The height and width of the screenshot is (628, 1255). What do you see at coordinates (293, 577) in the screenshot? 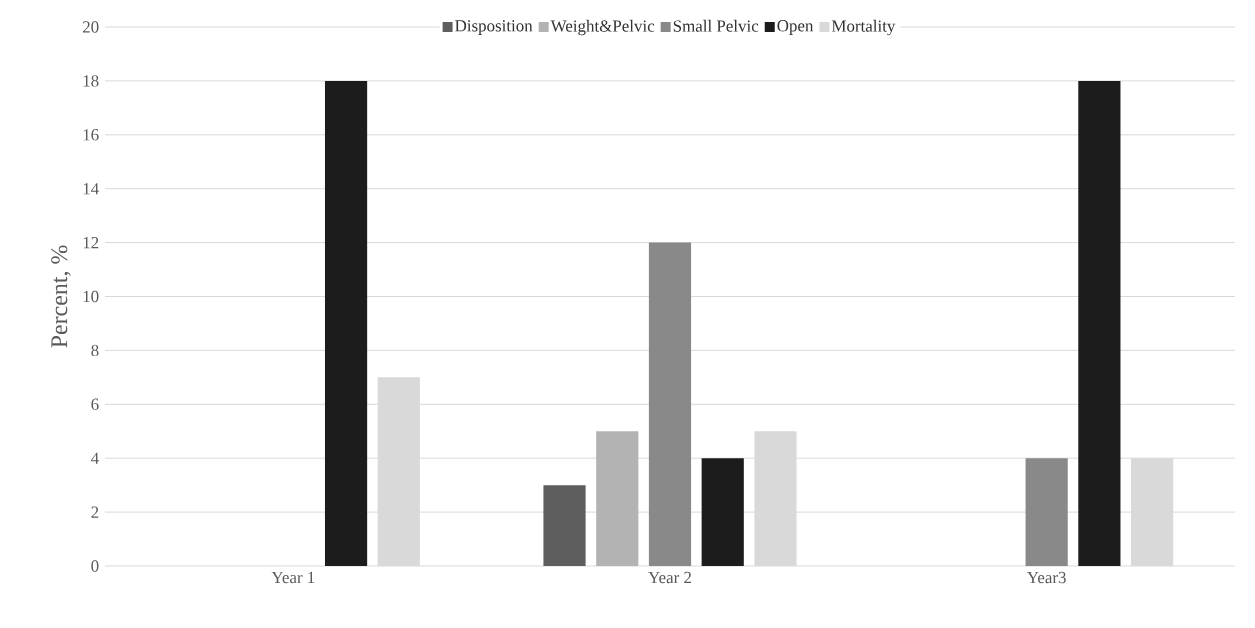
I see `x-tick-label: Year 1` at bounding box center [293, 577].